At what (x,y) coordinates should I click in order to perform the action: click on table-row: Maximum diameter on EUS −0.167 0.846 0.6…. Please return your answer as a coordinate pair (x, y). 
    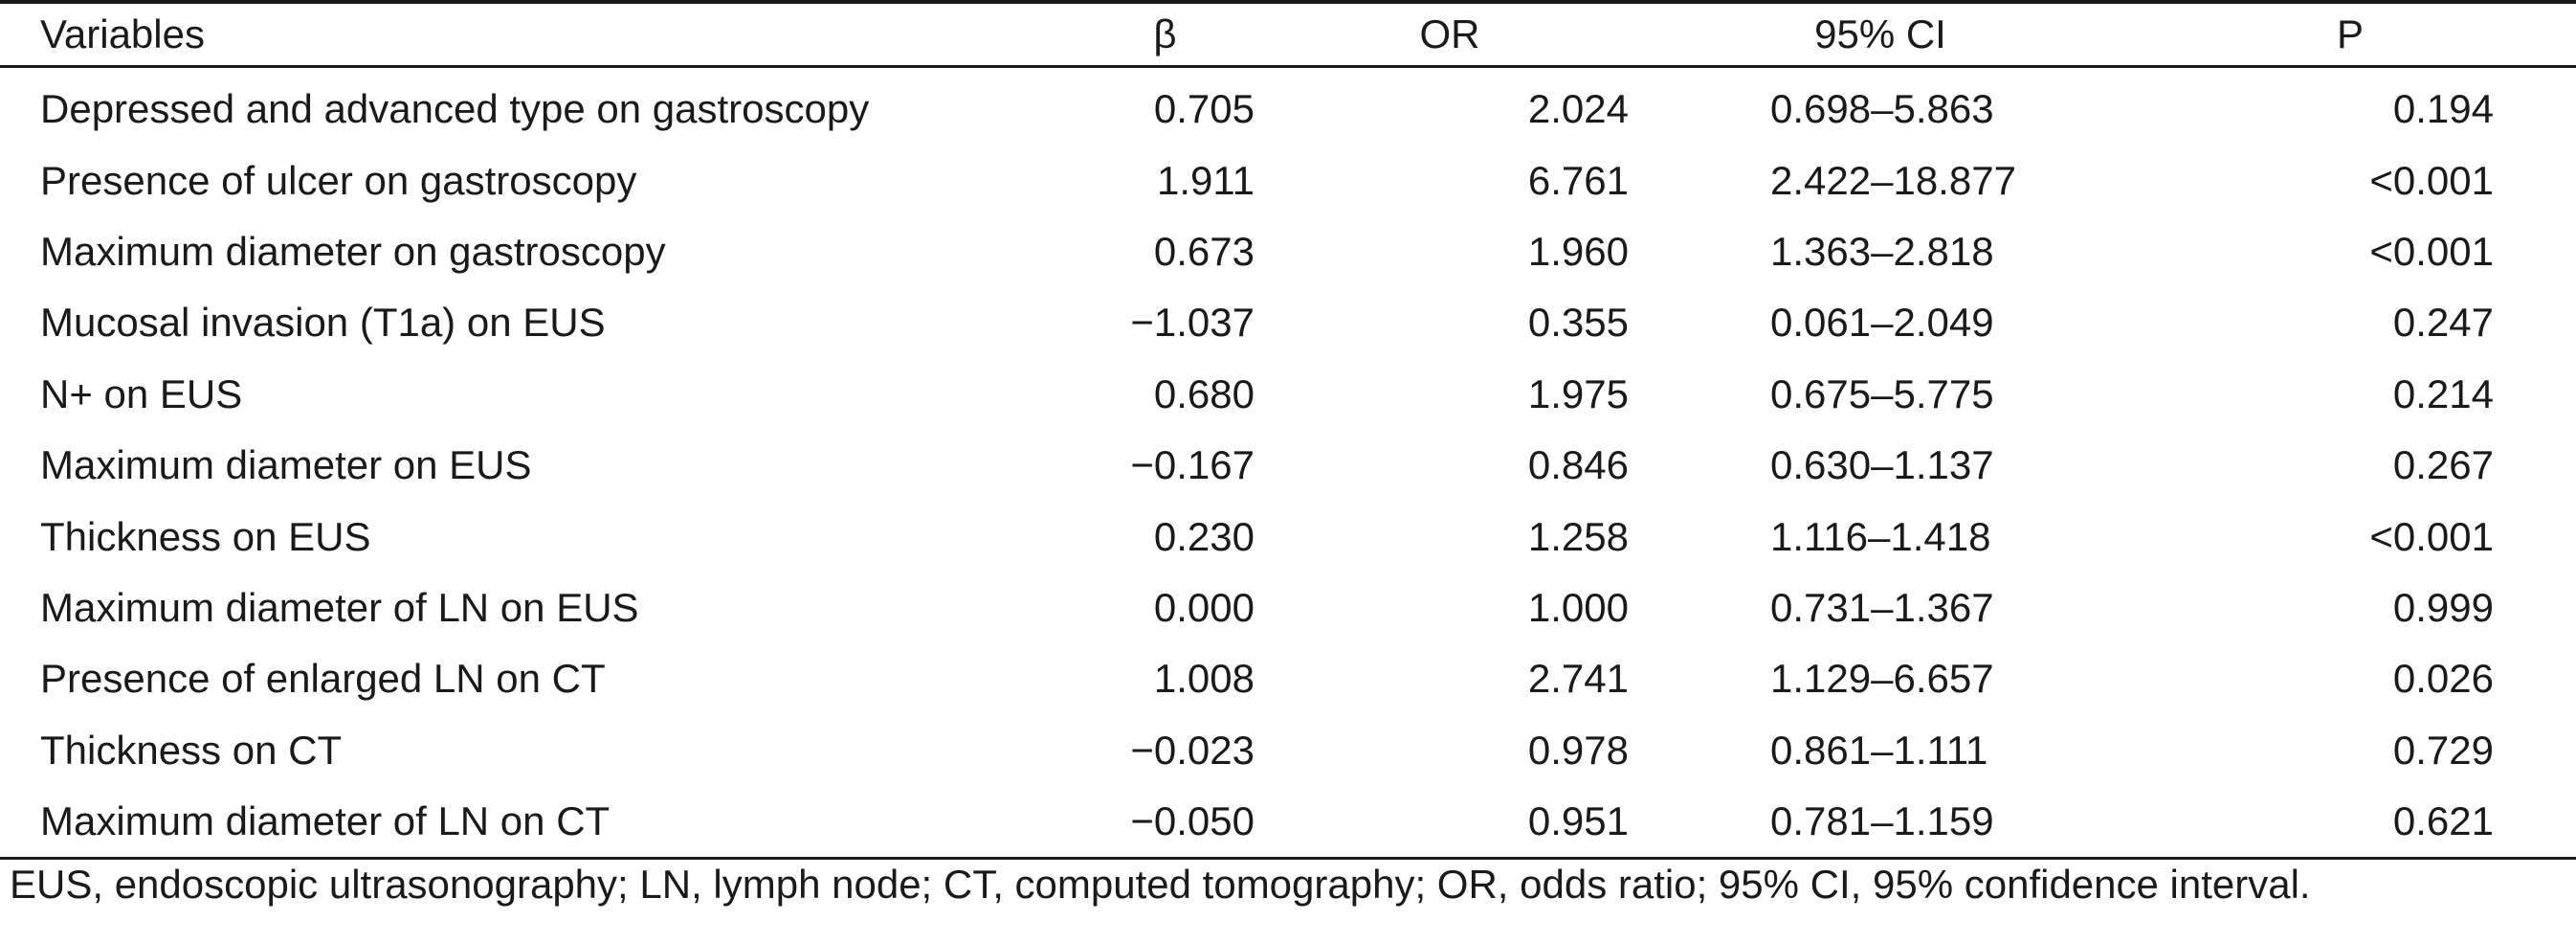
    Looking at the image, I should click on (1288, 465).